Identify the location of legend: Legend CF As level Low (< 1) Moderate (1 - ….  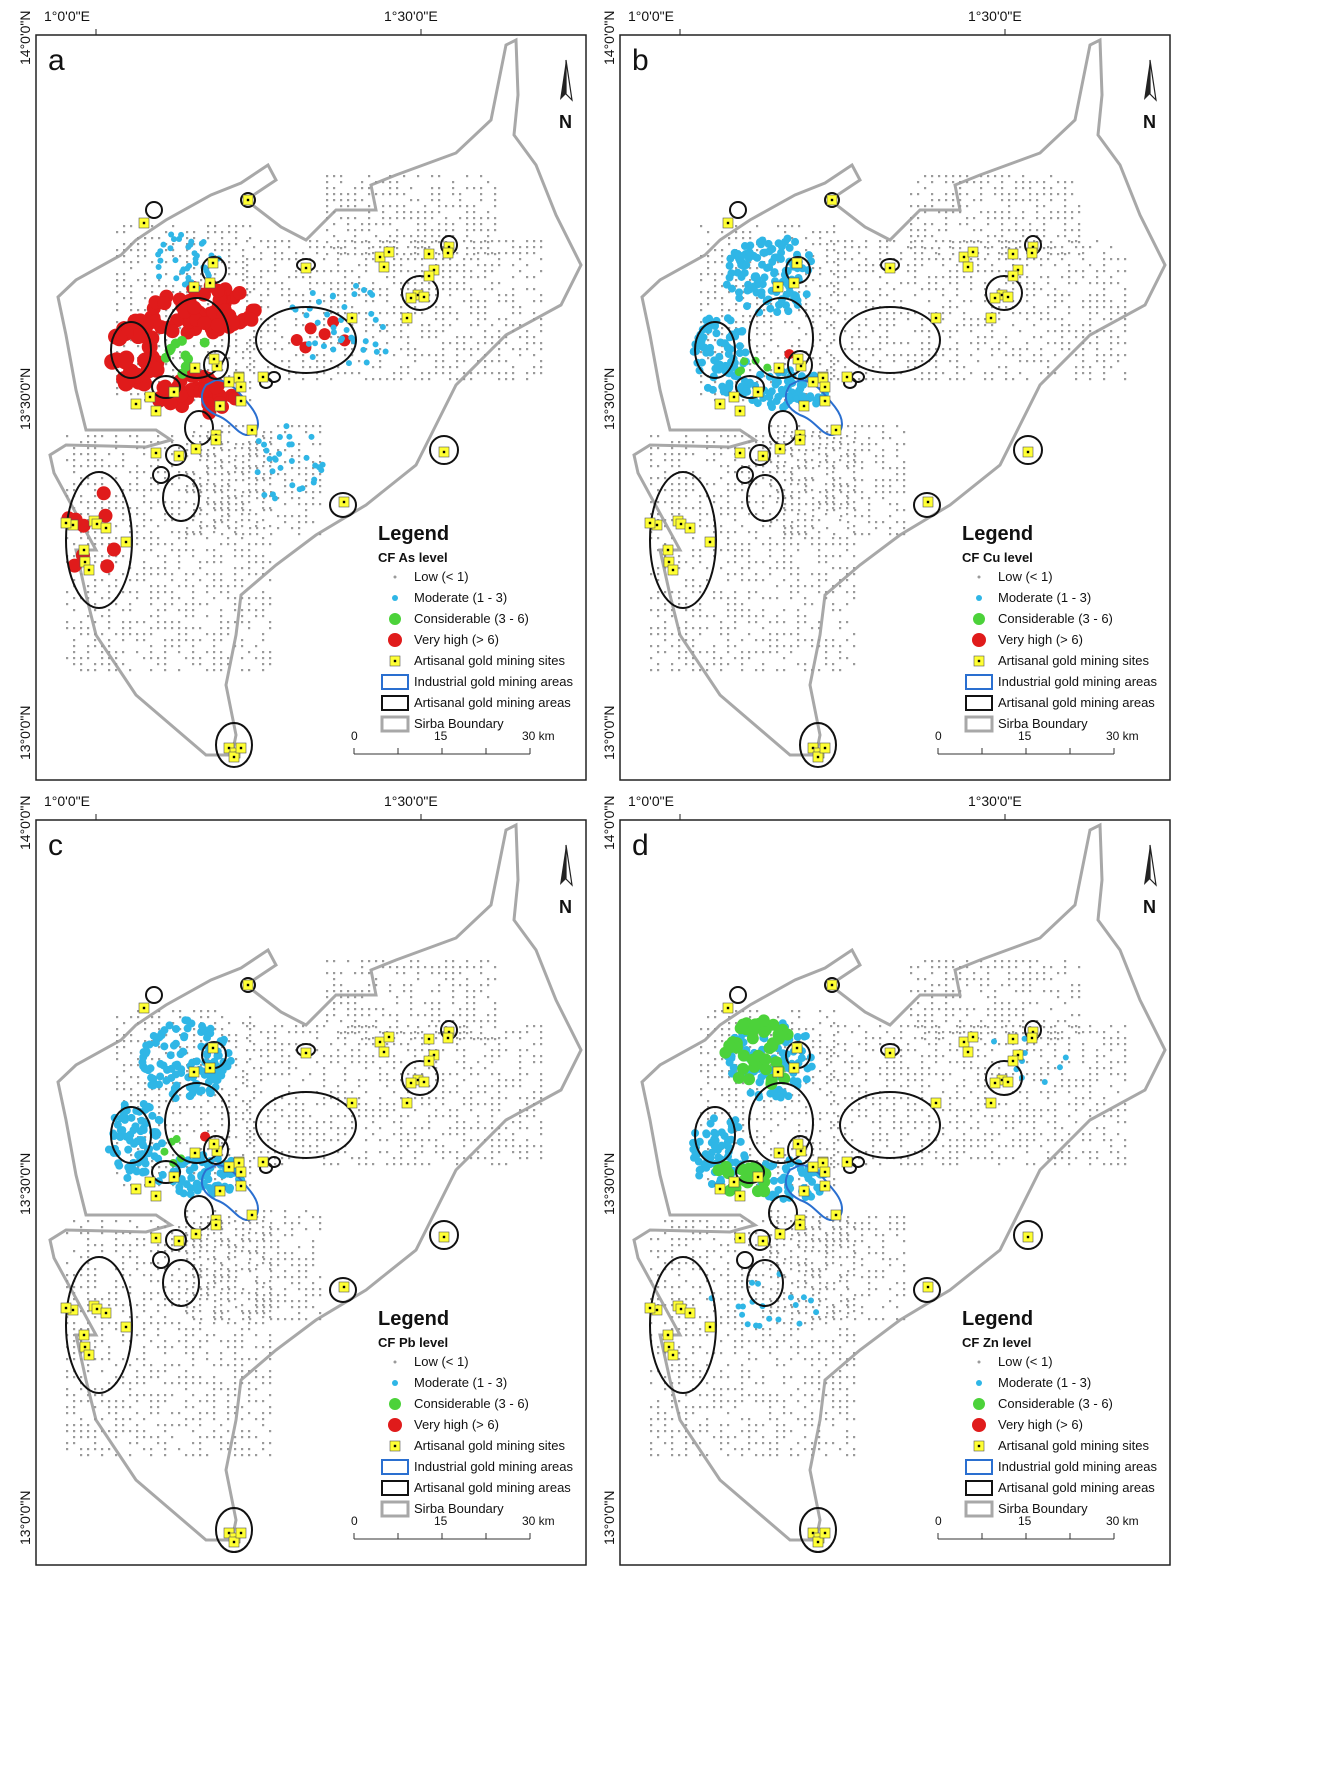
(475, 628).